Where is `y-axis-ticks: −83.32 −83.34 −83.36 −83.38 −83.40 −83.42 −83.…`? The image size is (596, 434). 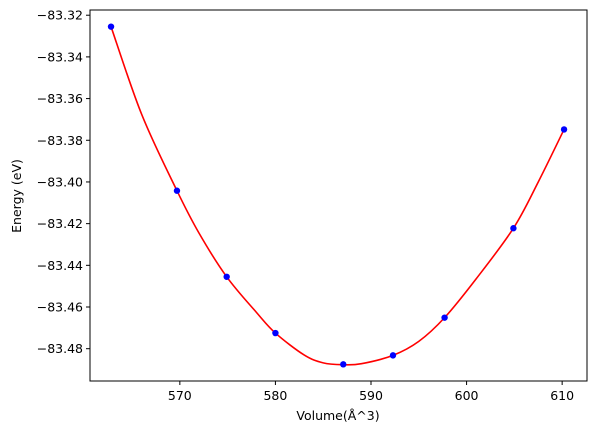 y-axis-ticks: −83.32 −83.34 −83.36 −83.38 −83.40 −83.42 −83.… is located at coordinates (63, 182).